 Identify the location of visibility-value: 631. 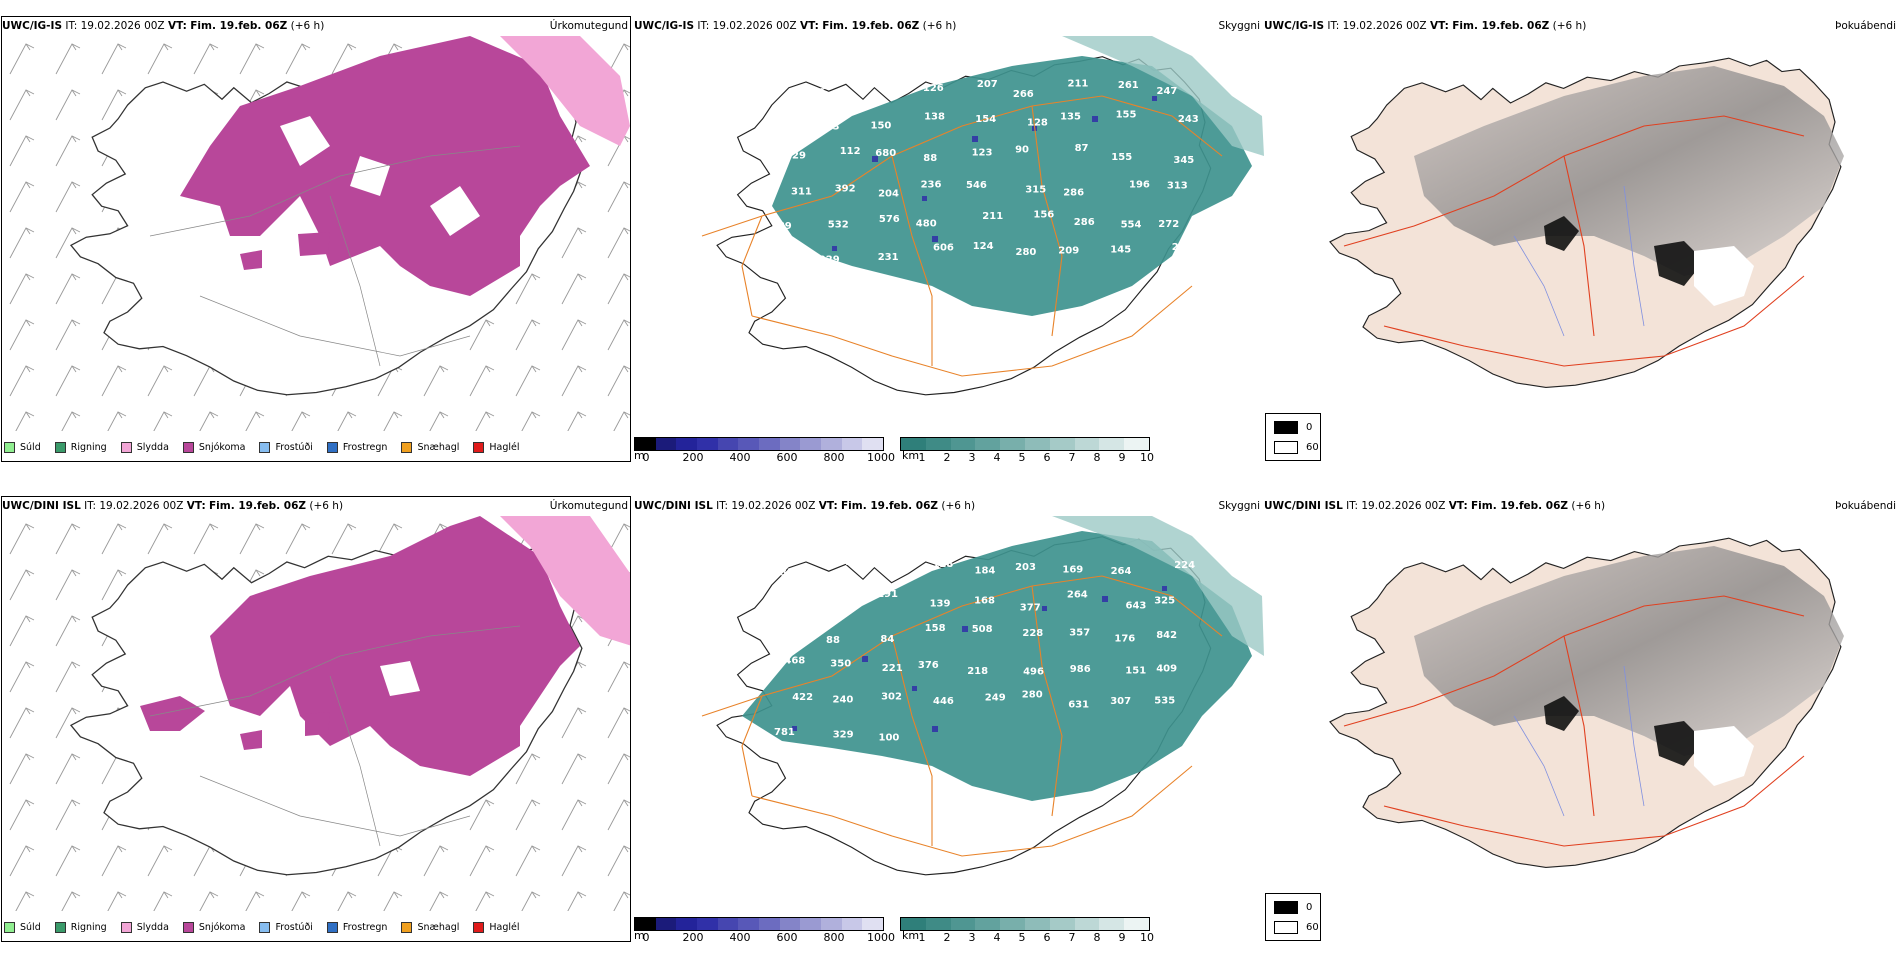
(1078, 705).